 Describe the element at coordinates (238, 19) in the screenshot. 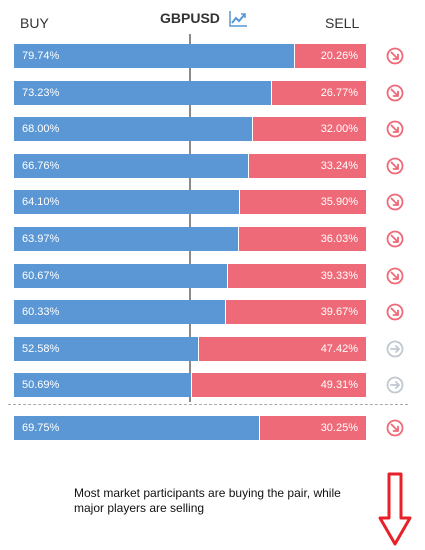

I see `trend-chart-icon` at that location.